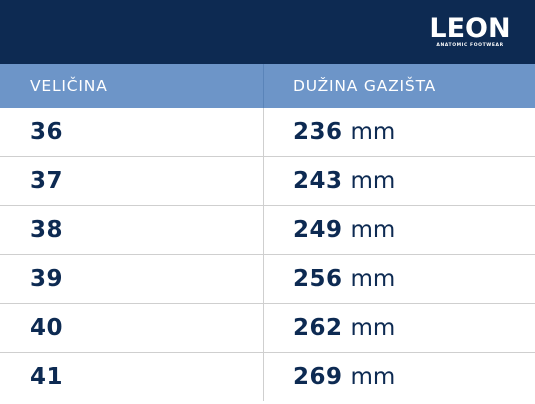 This screenshot has height=404, width=535. What do you see at coordinates (318, 328) in the screenshot?
I see `length-value: 262` at bounding box center [318, 328].